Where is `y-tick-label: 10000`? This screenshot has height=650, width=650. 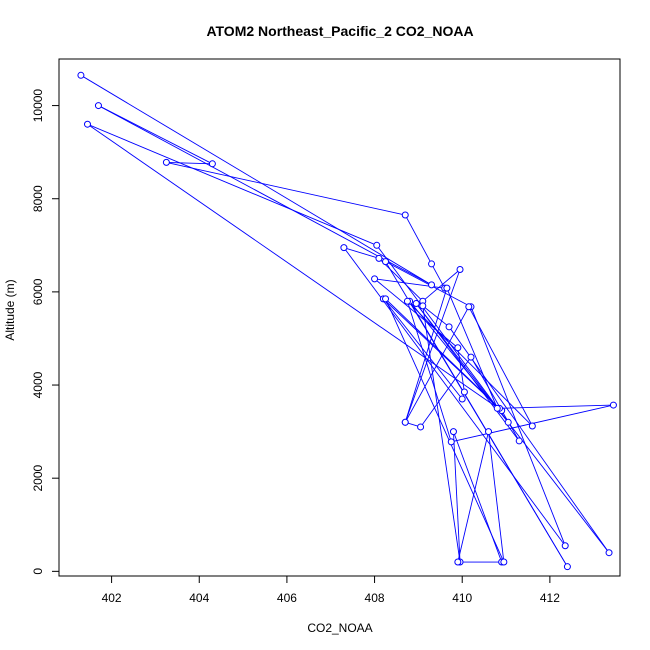
y-tick-label: 10000 is located at coordinates (38, 106).